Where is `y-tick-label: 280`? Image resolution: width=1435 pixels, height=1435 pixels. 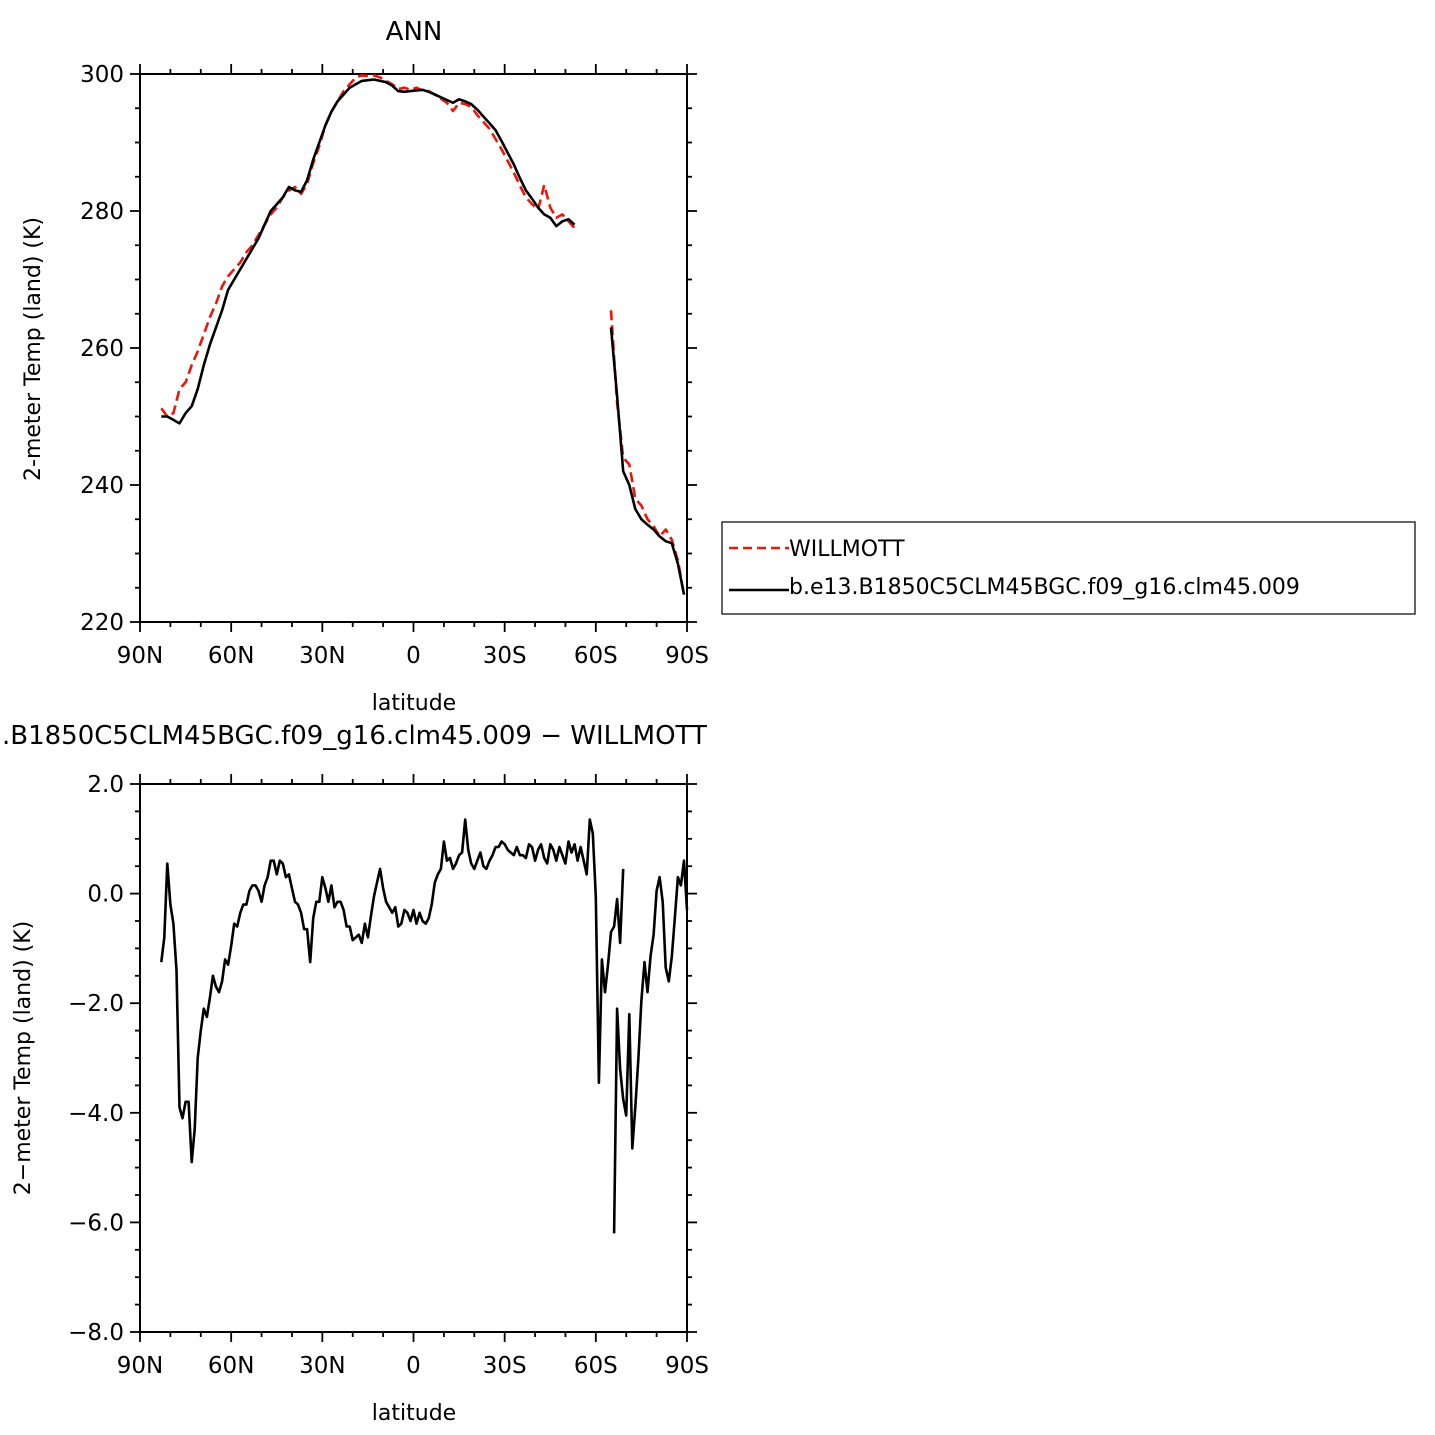 y-tick-label: 280 is located at coordinates (102, 212).